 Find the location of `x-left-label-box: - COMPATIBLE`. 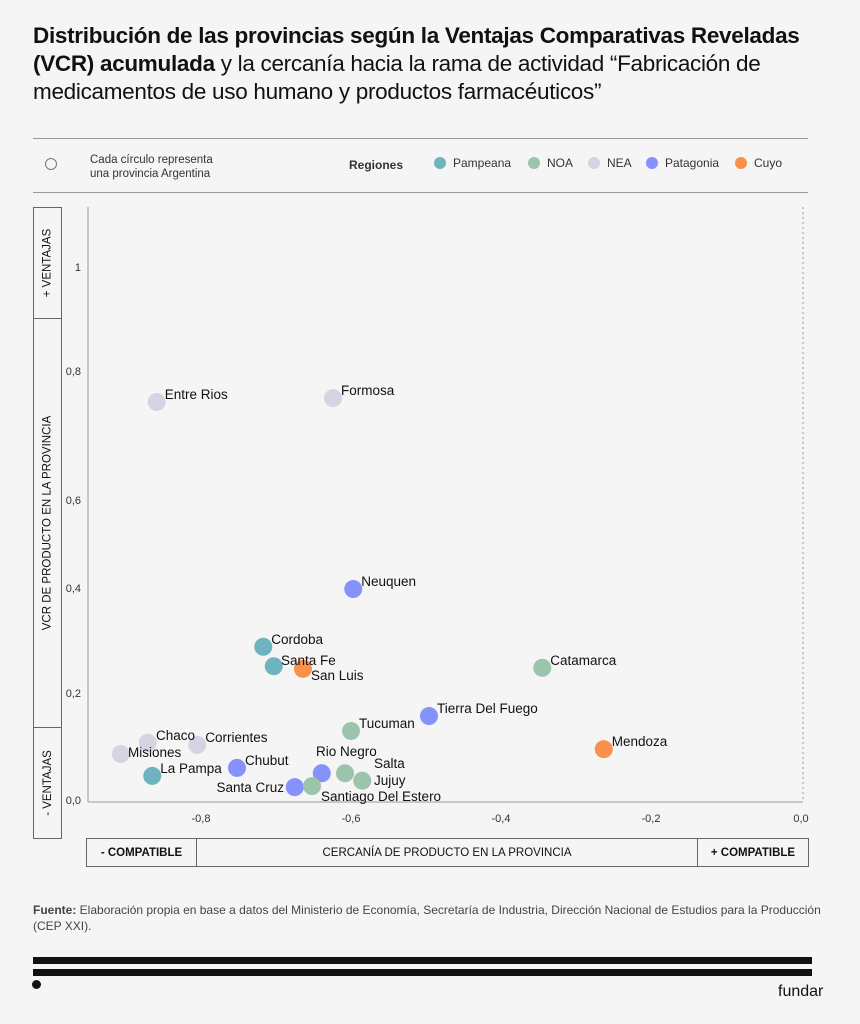

x-left-label-box: - COMPATIBLE is located at coordinates (141, 852).